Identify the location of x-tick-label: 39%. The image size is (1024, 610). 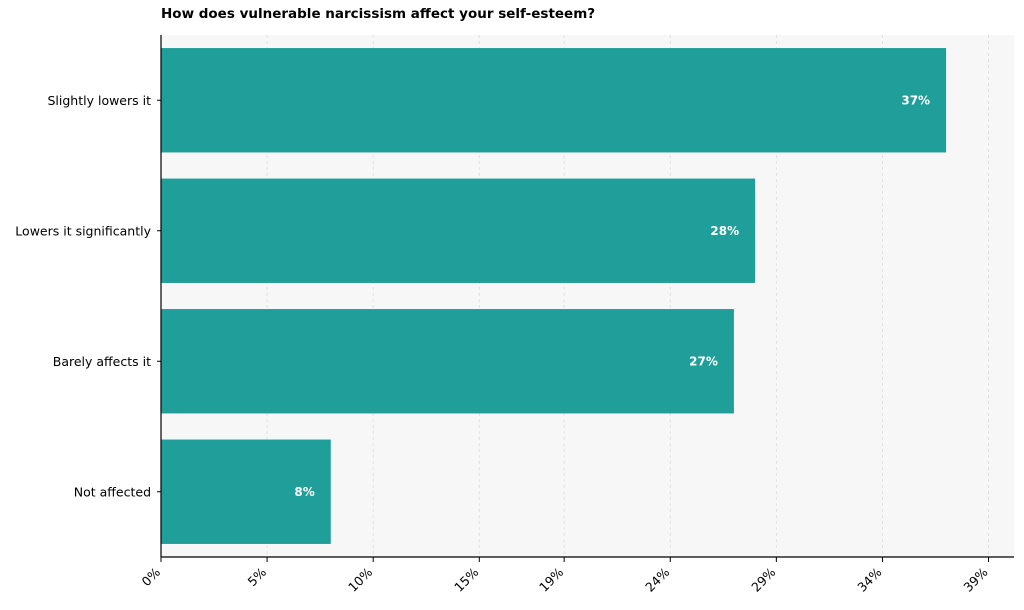
(975, 579).